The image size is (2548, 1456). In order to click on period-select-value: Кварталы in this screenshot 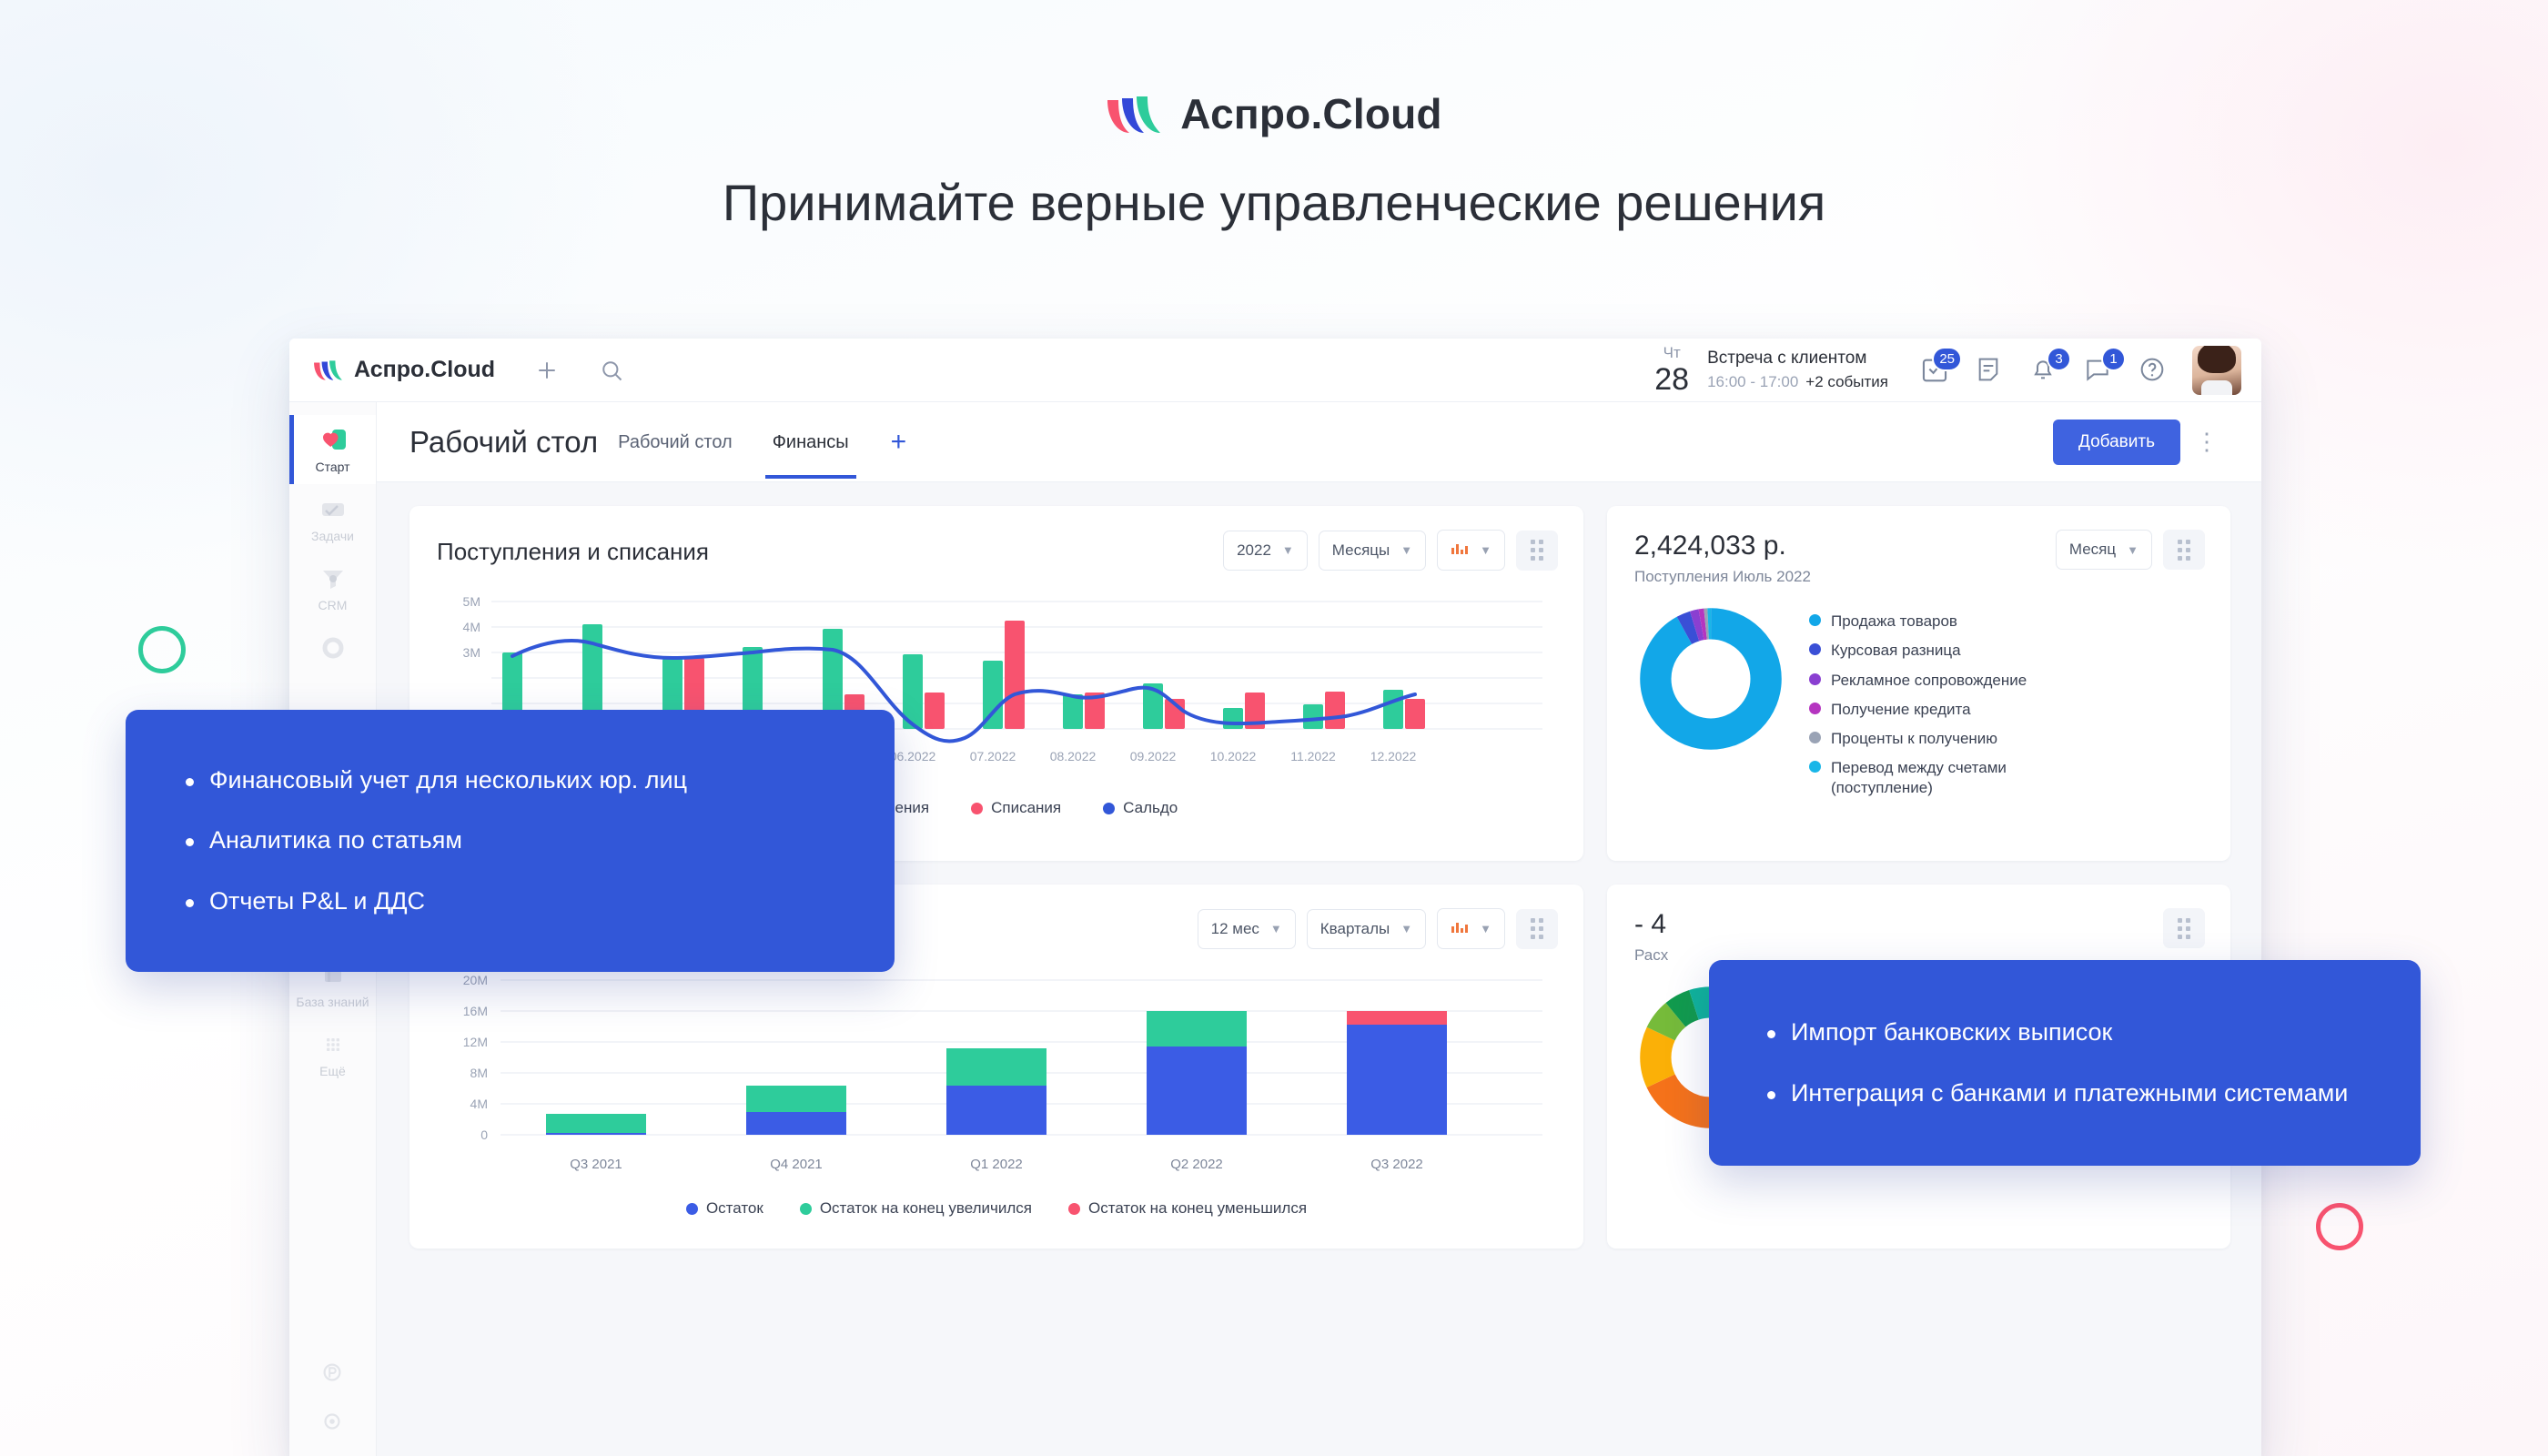, I will do `click(1355, 928)`.